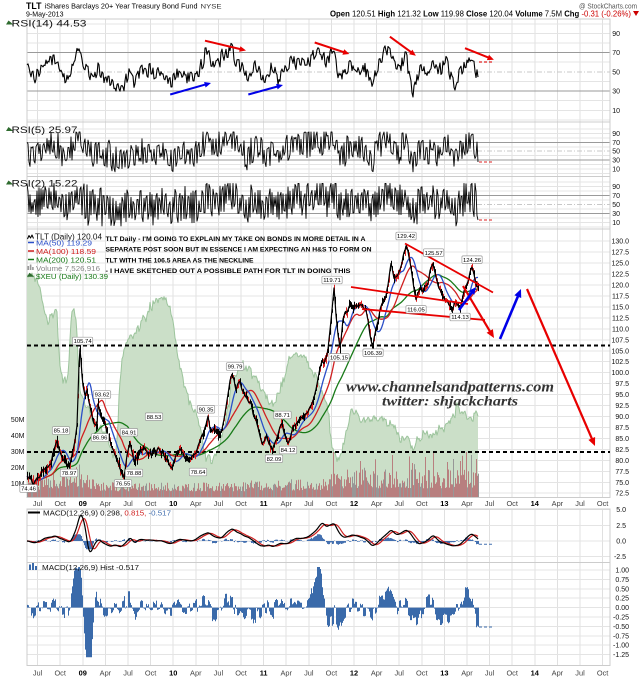 The width and height of the screenshot is (640, 679). I want to click on svg-text: -0.75, so click(621, 636).